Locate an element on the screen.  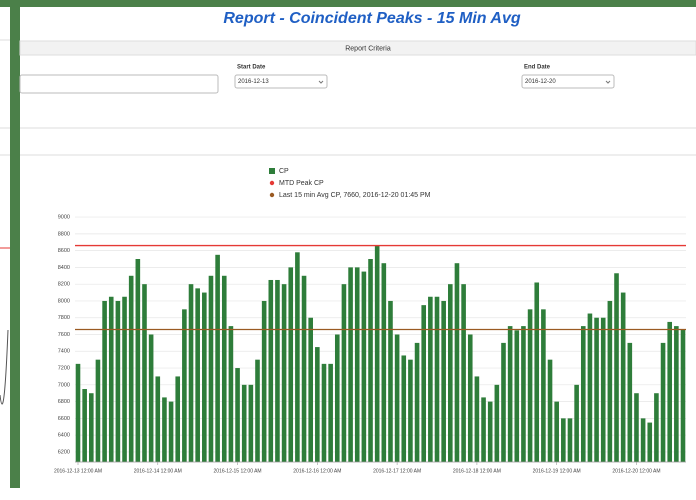
y-tick-label: 7600 is located at coordinates (64, 335).